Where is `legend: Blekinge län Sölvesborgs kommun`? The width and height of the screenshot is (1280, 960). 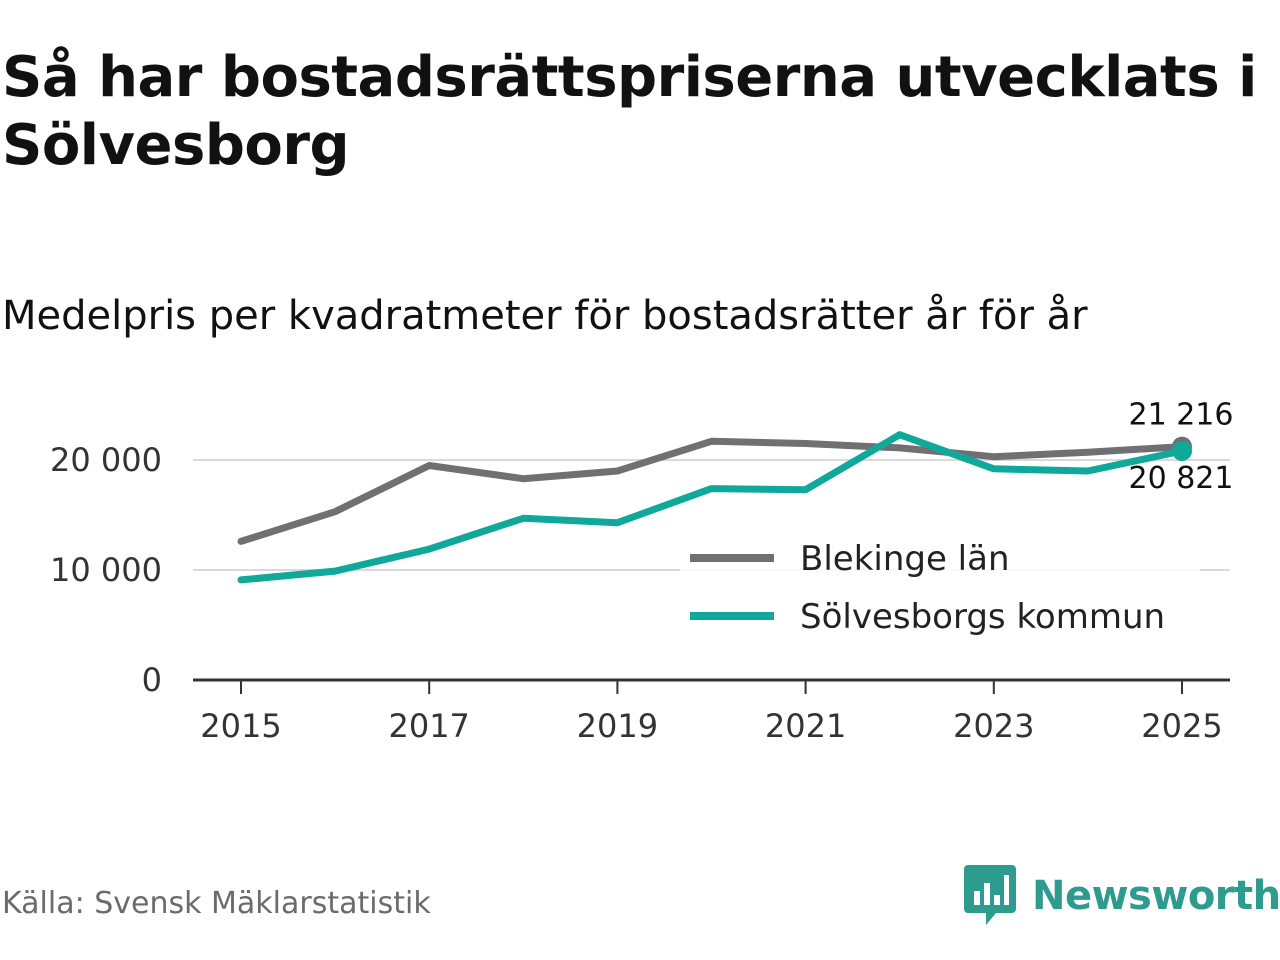 legend: Blekinge län Sölvesborgs kommun is located at coordinates (940, 587).